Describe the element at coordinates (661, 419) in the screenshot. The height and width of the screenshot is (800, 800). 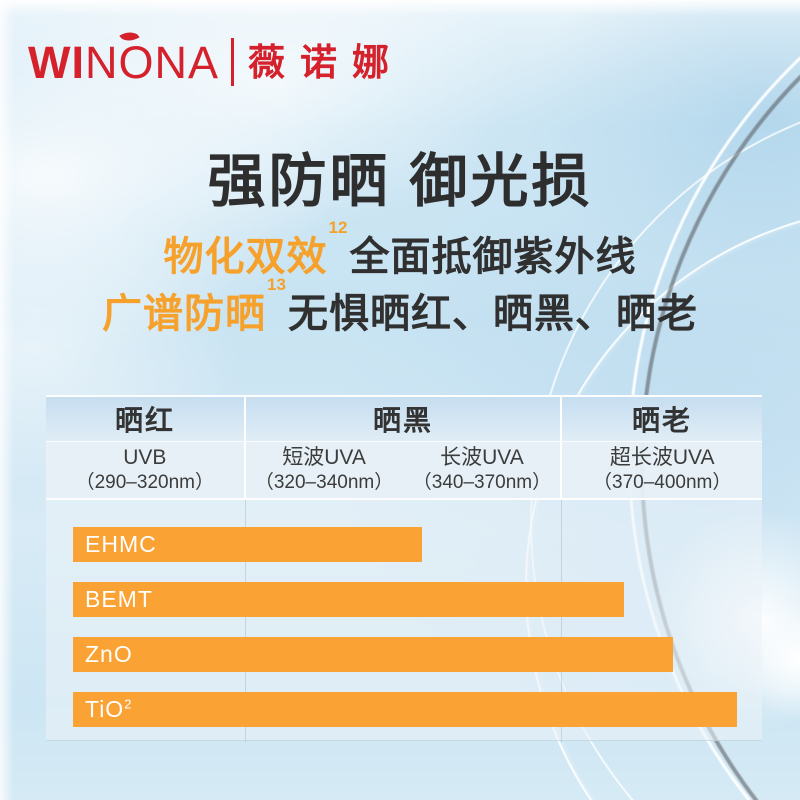
I see `effect-header-shailao: 晒老` at that location.